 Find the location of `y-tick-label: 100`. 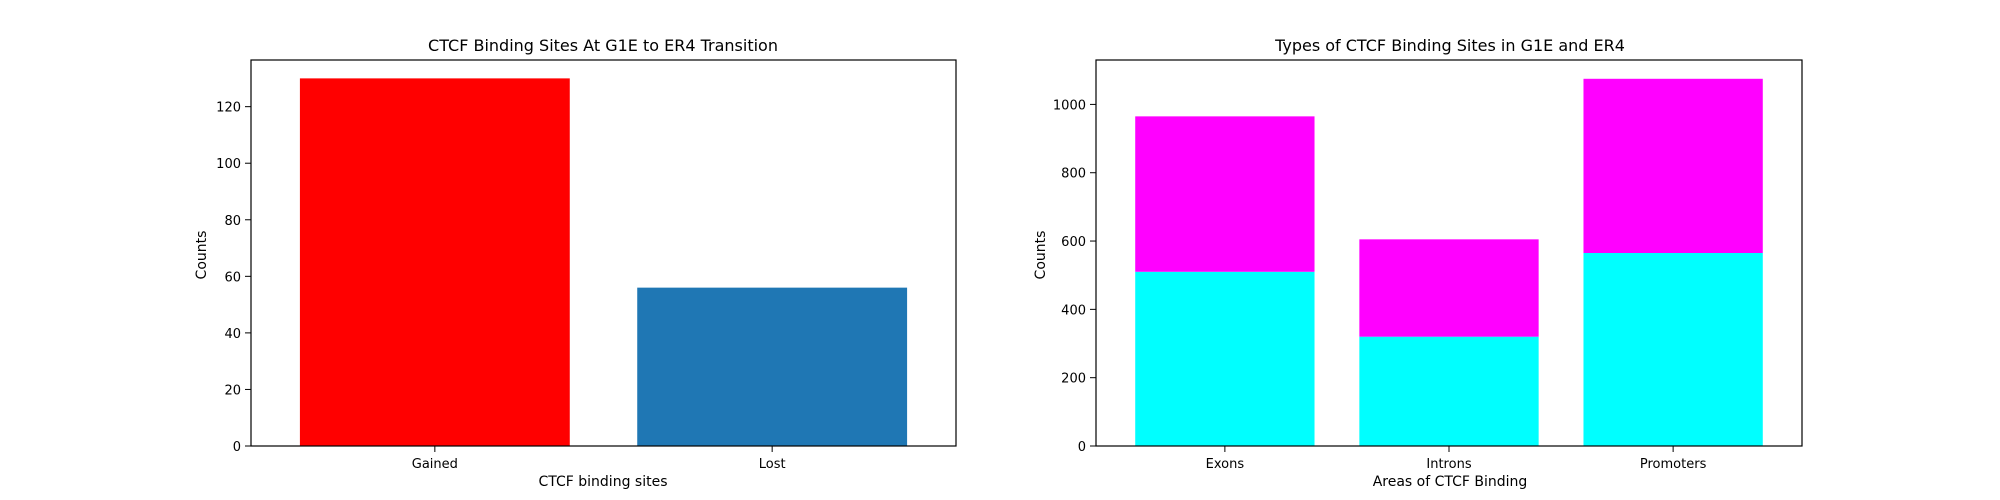

y-tick-label: 100 is located at coordinates (228, 164).